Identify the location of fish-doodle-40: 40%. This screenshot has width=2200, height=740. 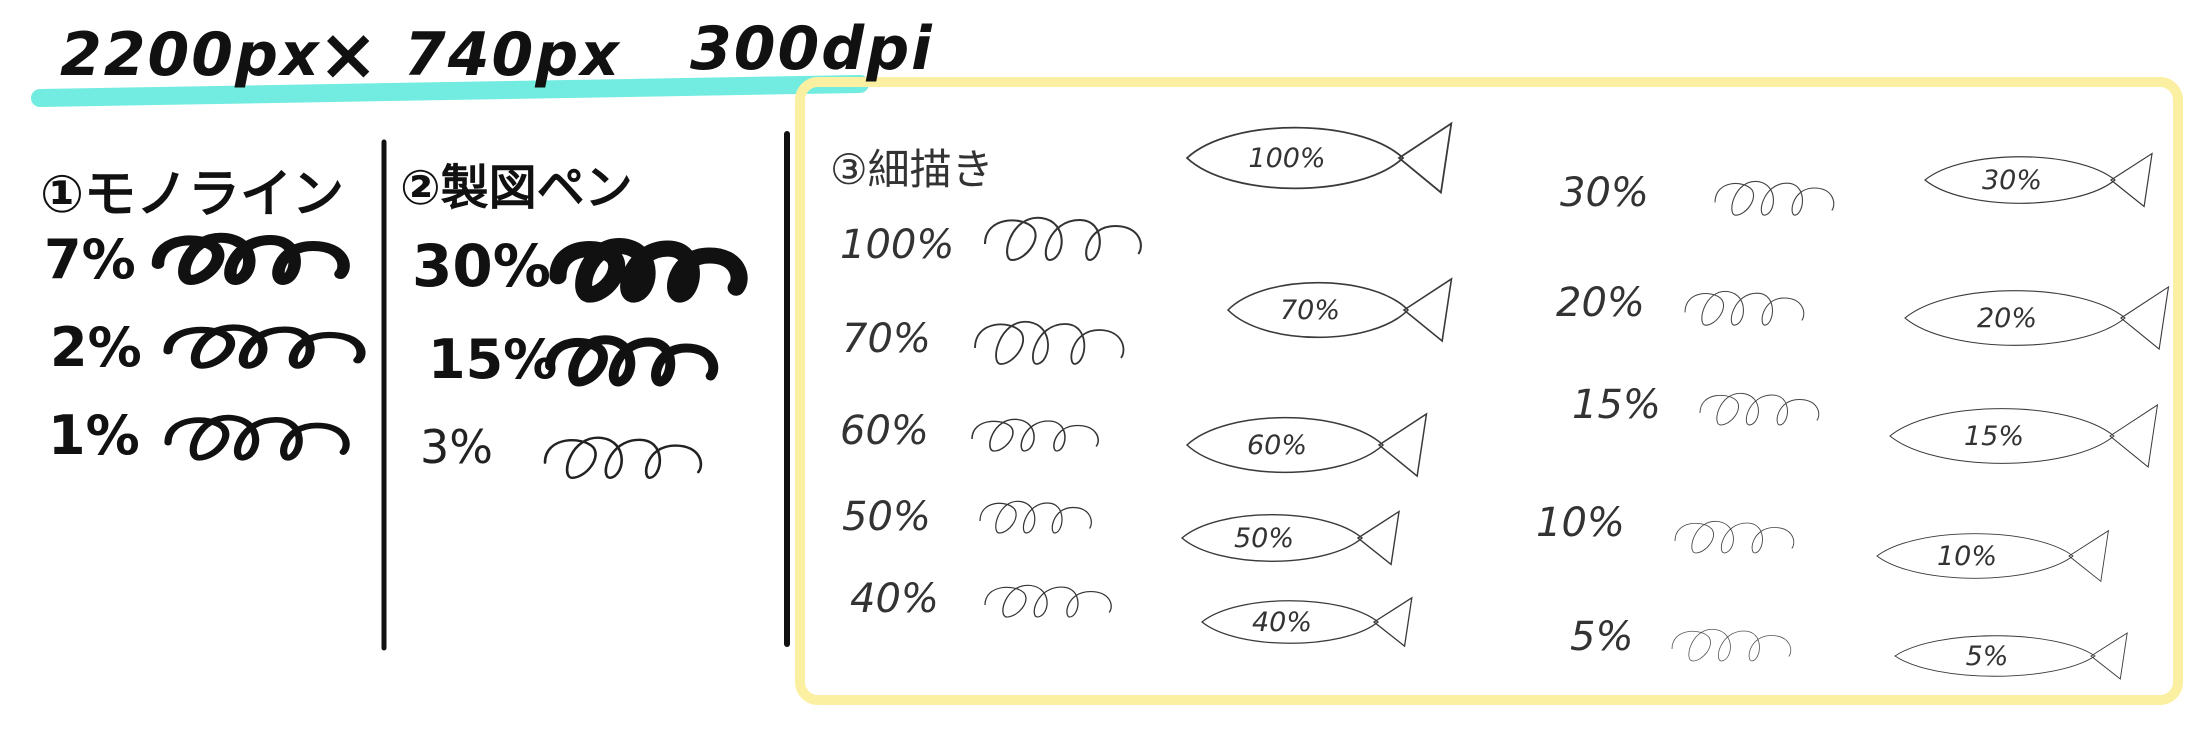
(1306, 622).